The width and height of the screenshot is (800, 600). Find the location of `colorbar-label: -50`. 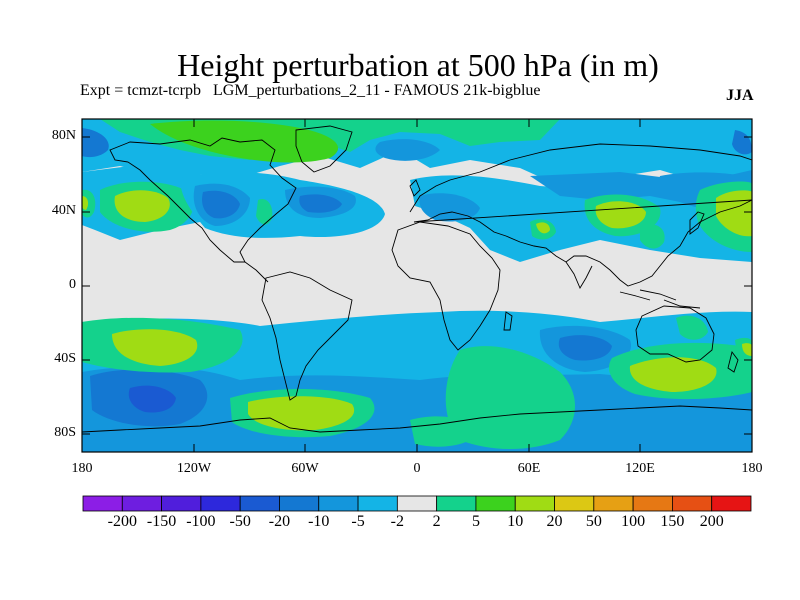

colorbar-label: -50 is located at coordinates (240, 521).